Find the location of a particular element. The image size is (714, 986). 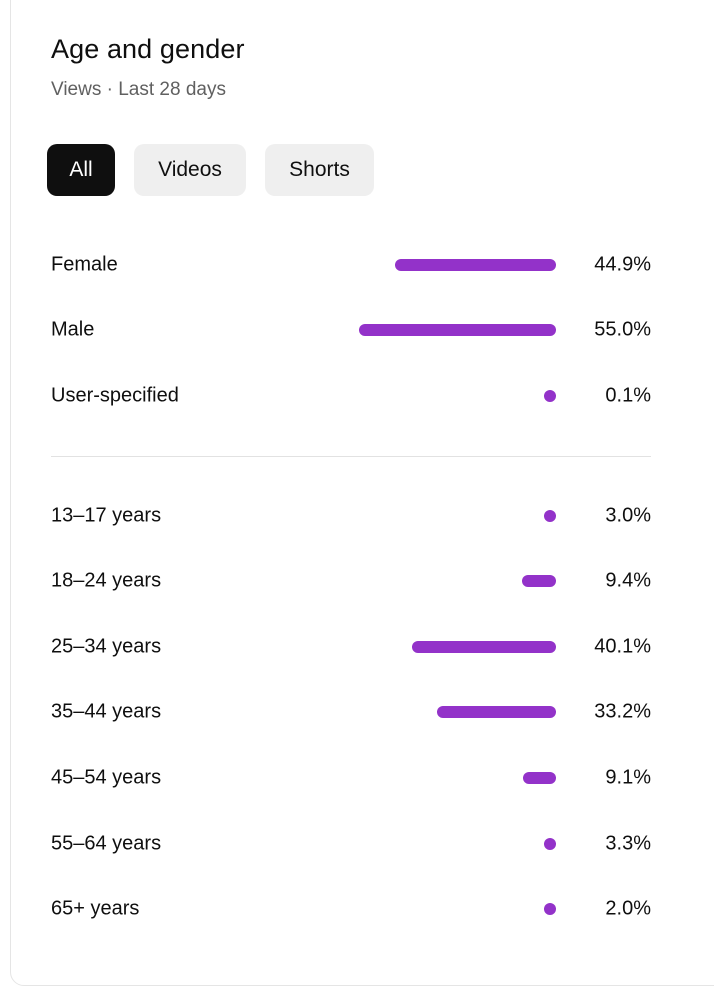

row-value: 3.3% is located at coordinates (628, 843).